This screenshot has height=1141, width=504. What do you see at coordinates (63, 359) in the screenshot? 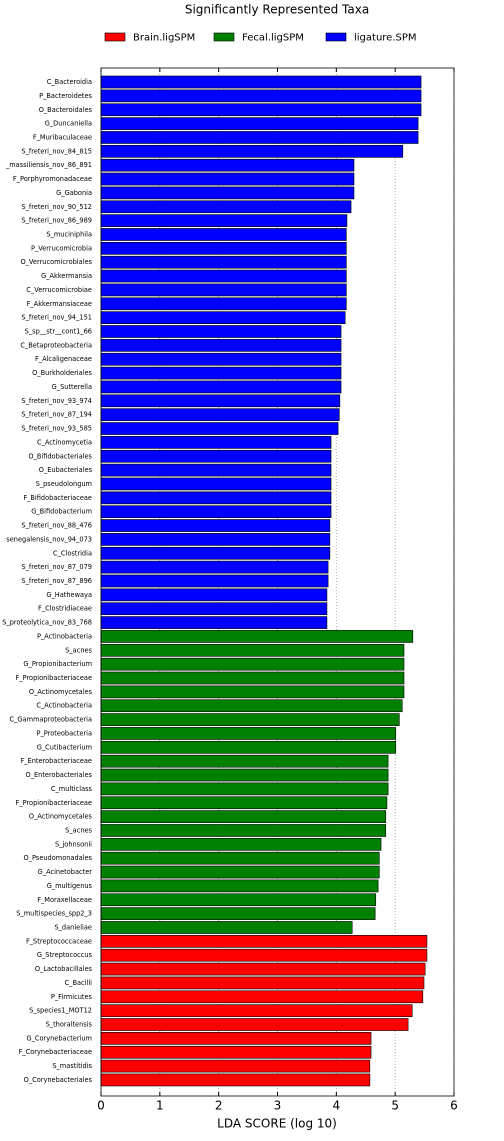
I see `y-tick-label: F_Alcaligenaceae` at bounding box center [63, 359].